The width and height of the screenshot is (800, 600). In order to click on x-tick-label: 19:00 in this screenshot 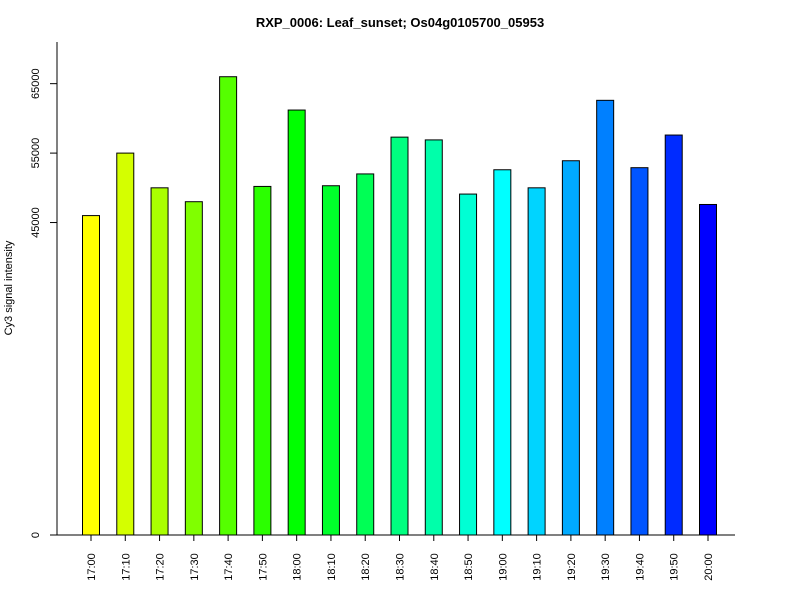, I will do `click(503, 567)`.